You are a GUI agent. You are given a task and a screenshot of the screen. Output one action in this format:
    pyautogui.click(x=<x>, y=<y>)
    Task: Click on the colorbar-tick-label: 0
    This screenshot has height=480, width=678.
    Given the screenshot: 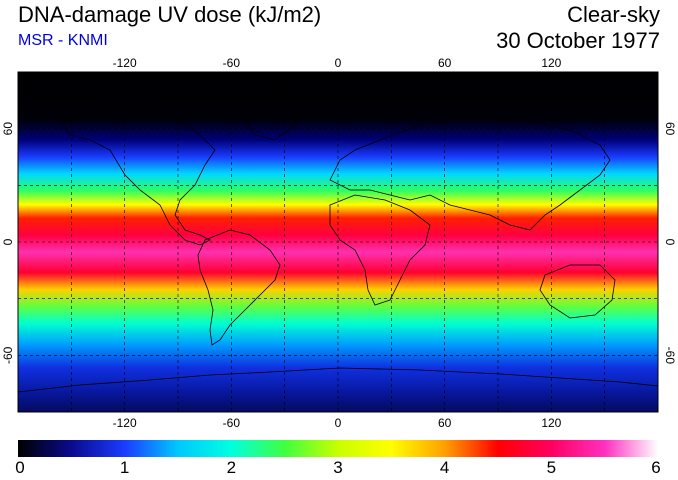 What is the action you would take?
    pyautogui.click(x=20, y=467)
    